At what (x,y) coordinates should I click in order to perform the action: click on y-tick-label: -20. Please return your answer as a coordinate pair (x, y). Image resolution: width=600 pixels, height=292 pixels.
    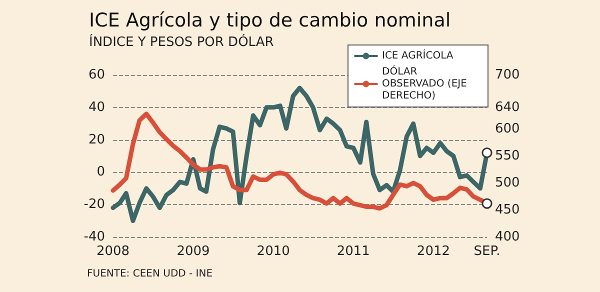
    Looking at the image, I should click on (94, 204).